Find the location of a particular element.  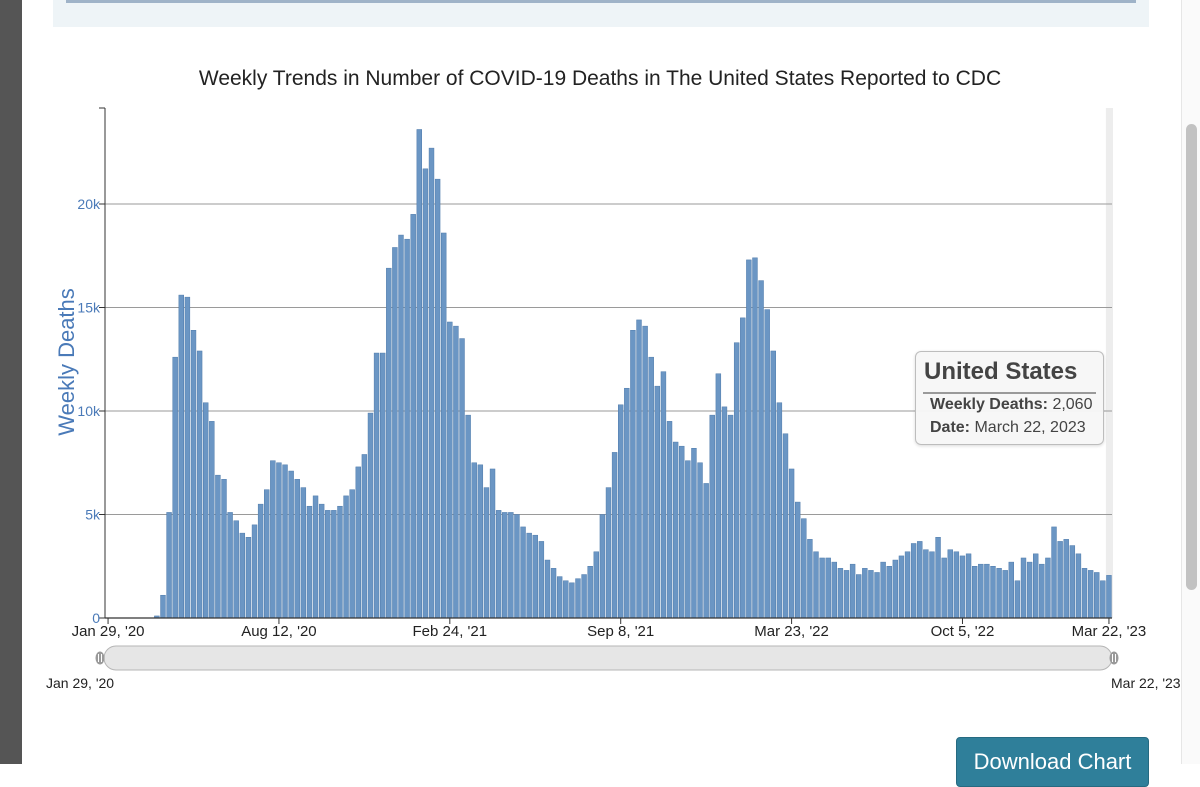

page-scrollbar is located at coordinates (1190, 382).